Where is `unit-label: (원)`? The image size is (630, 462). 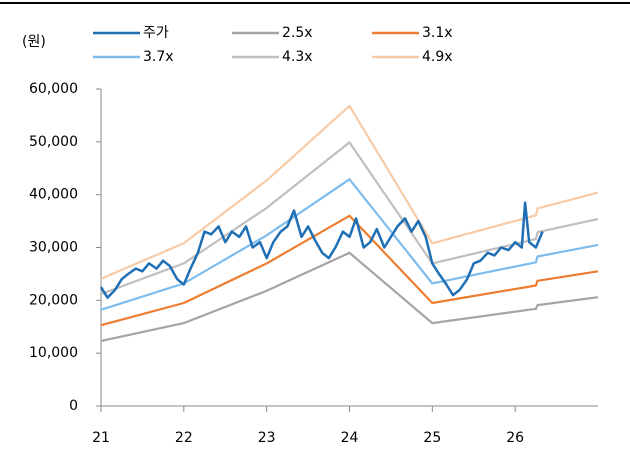 unit-label: (원) is located at coordinates (34, 42).